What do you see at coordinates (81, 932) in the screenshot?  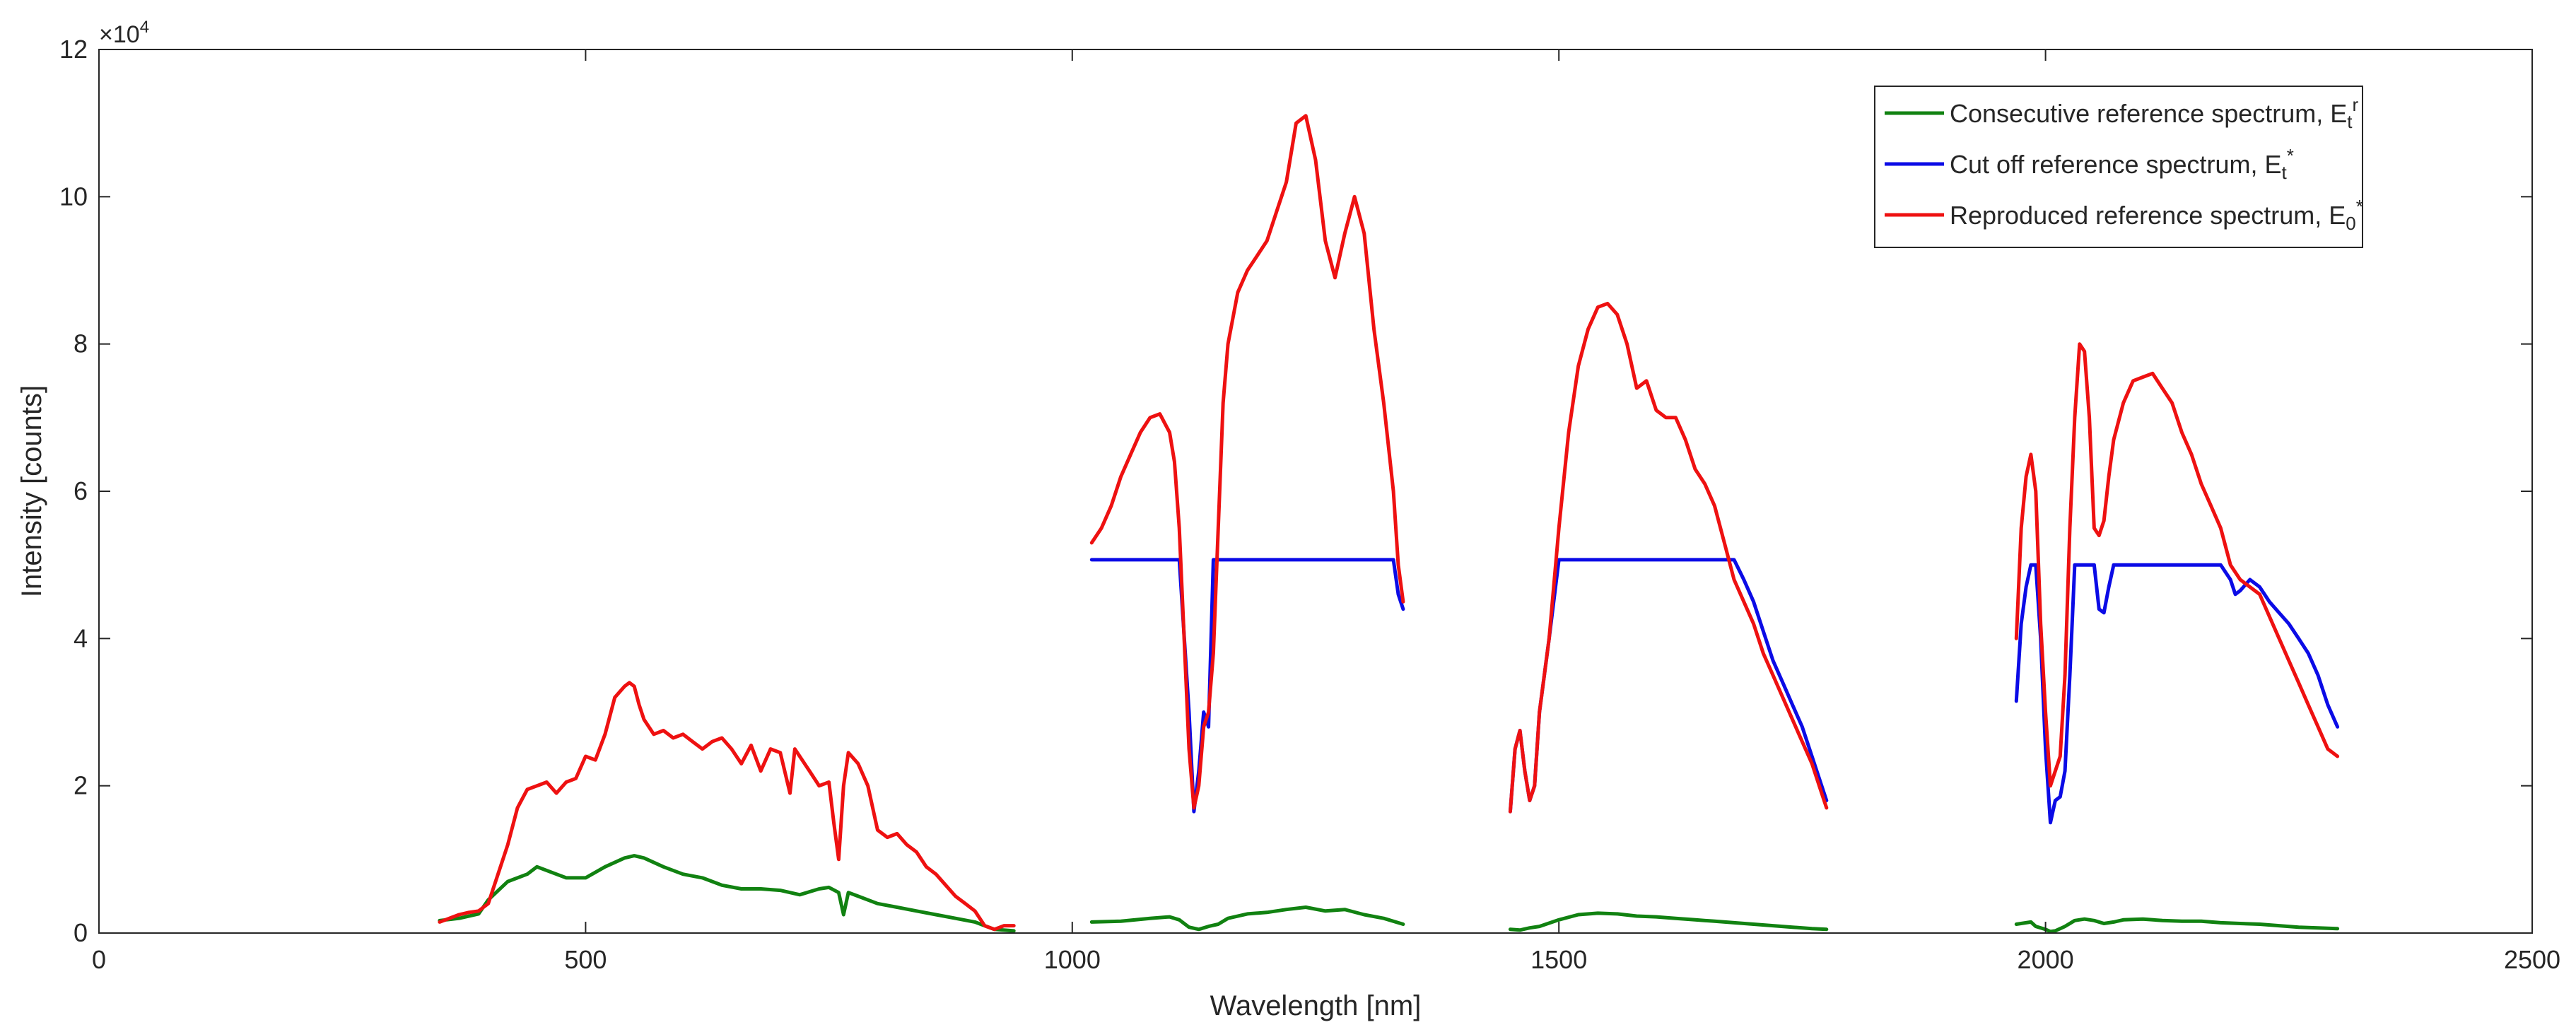 I see `y-tick-label: 0` at bounding box center [81, 932].